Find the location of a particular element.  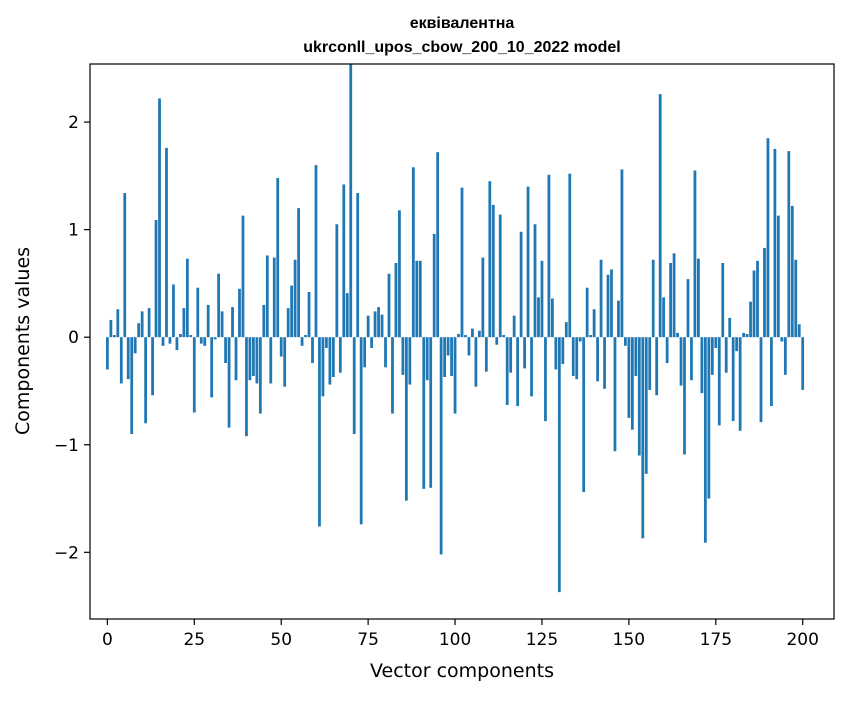

y-tick-label-0: 0 is located at coordinates (73, 338).